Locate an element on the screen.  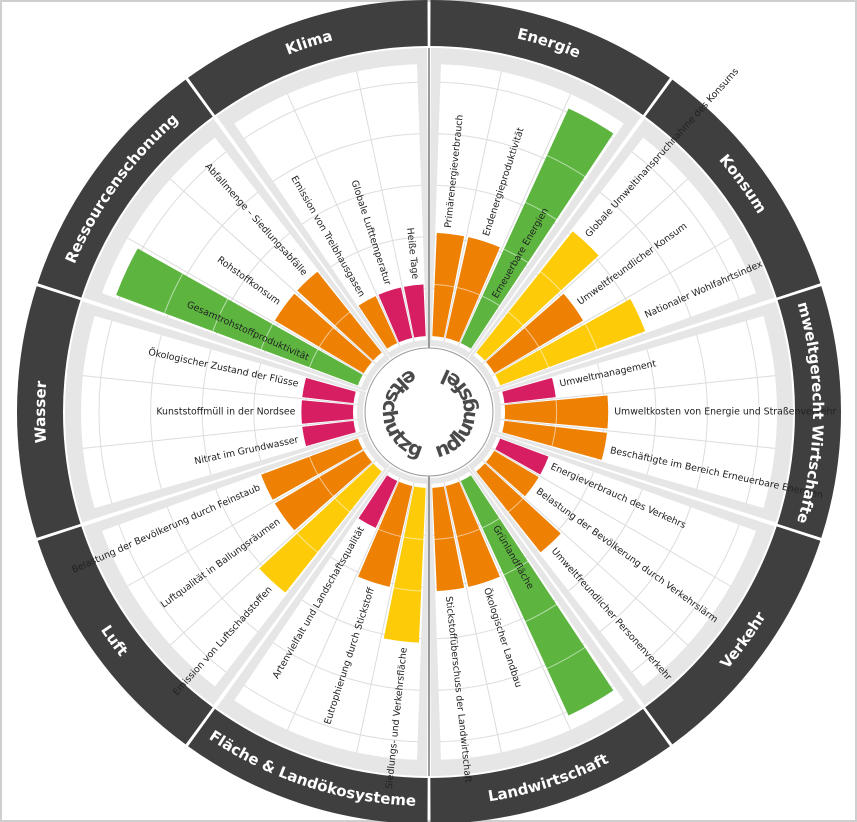
sector-label: Wasser is located at coordinates (40, 412).